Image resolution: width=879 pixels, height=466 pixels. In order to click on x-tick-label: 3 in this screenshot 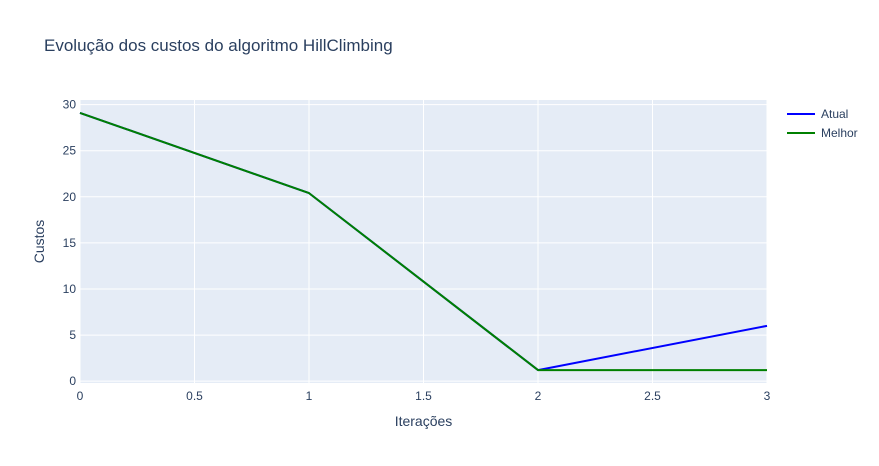, I will do `click(767, 396)`.